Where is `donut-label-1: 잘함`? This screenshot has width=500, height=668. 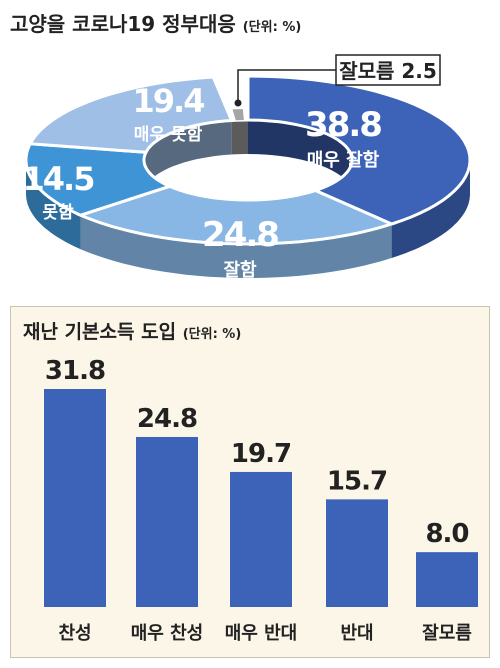 donut-label-1: 잘함 is located at coordinates (240, 270).